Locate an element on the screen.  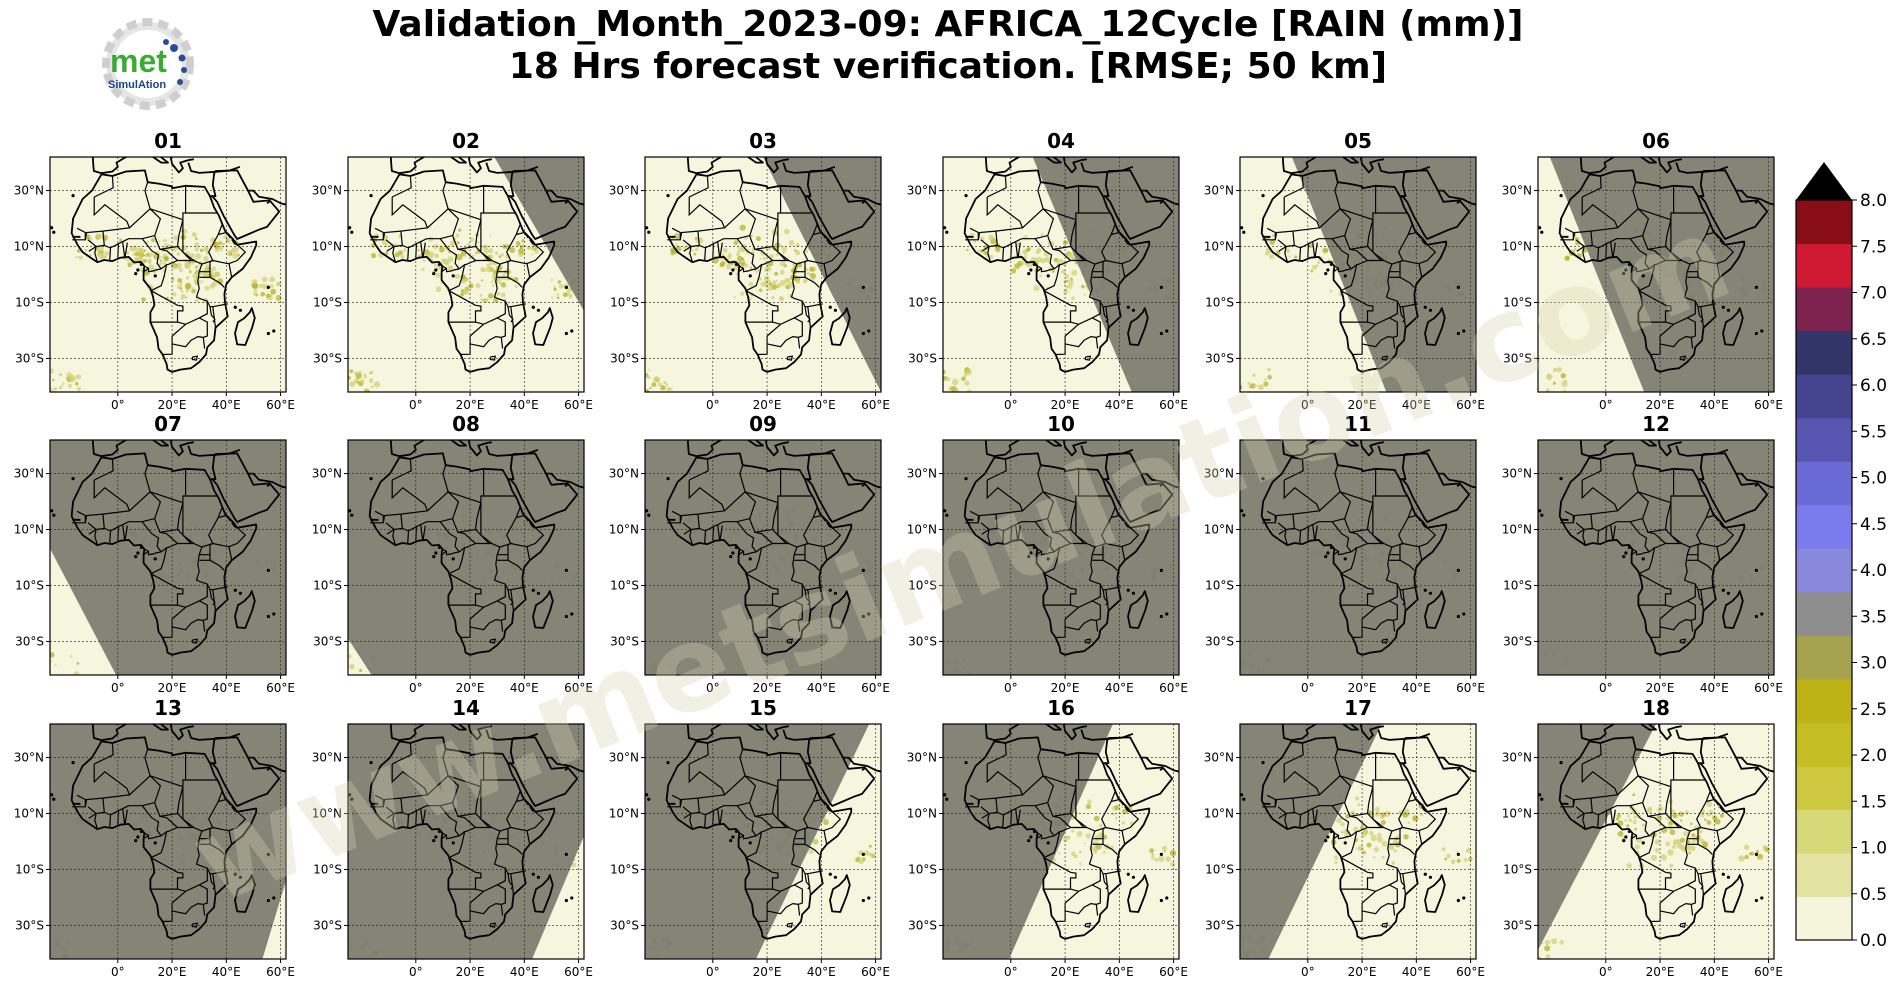
panel-title: 05 is located at coordinates (1358, 141).